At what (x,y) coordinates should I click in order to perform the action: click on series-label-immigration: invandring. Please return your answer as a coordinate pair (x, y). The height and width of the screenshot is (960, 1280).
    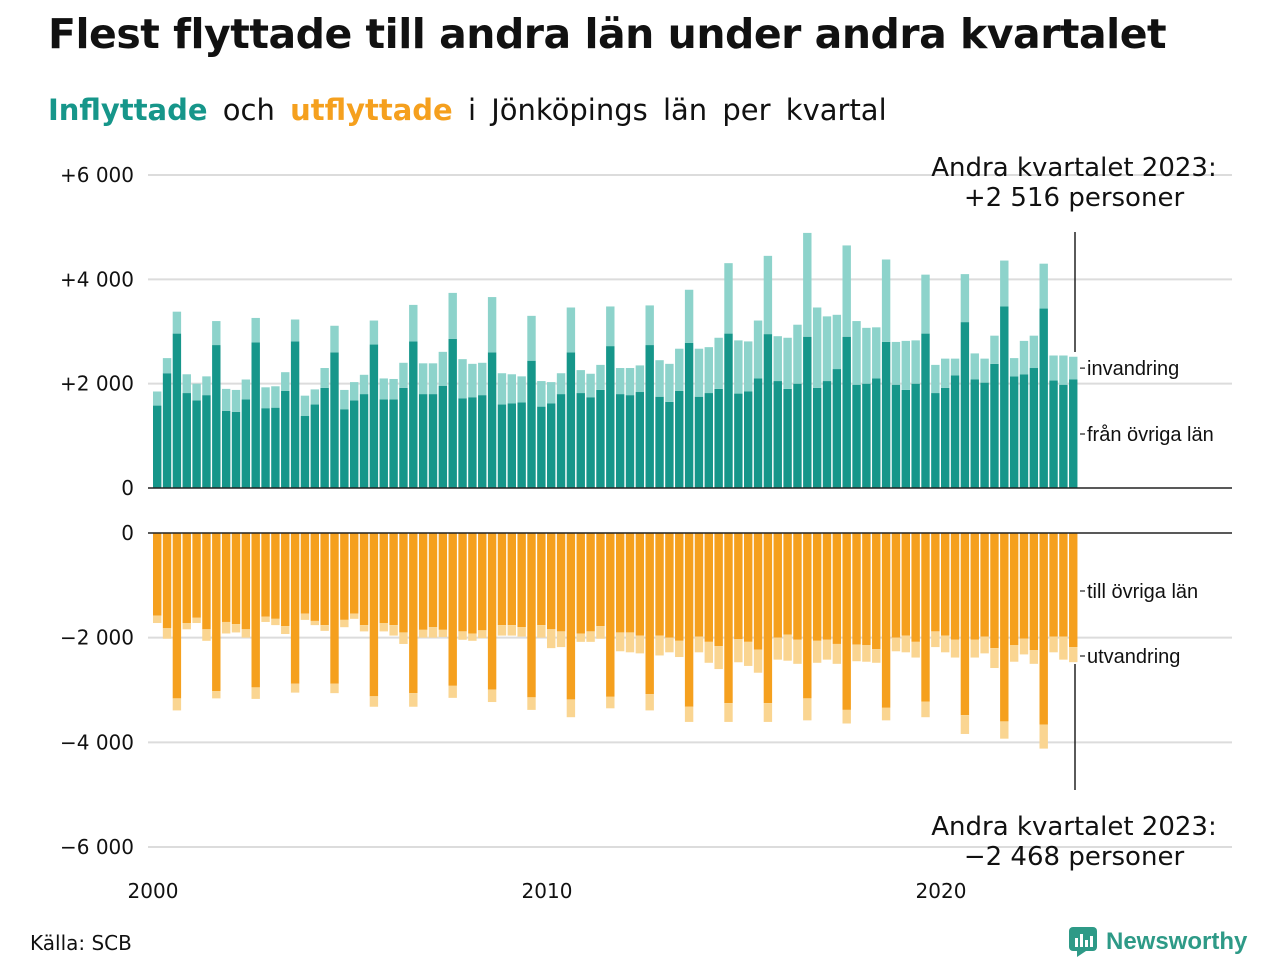
    Looking at the image, I should click on (1133, 369).